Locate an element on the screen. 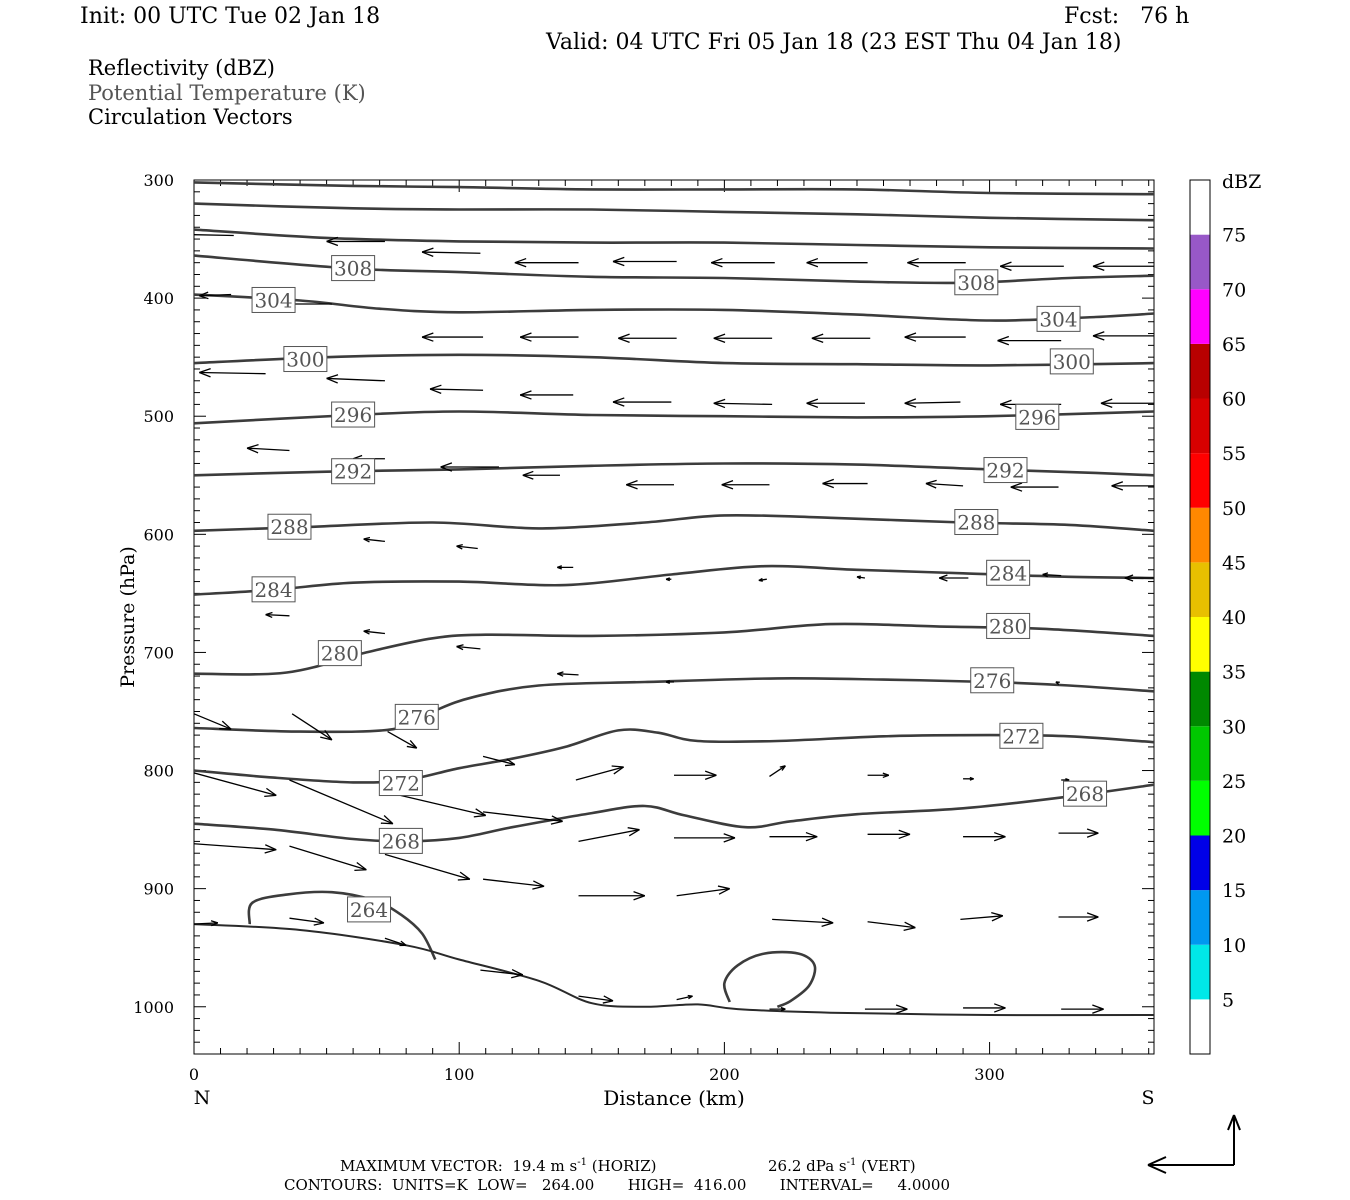  colorbar-unit: dBZ is located at coordinates (1241, 182).